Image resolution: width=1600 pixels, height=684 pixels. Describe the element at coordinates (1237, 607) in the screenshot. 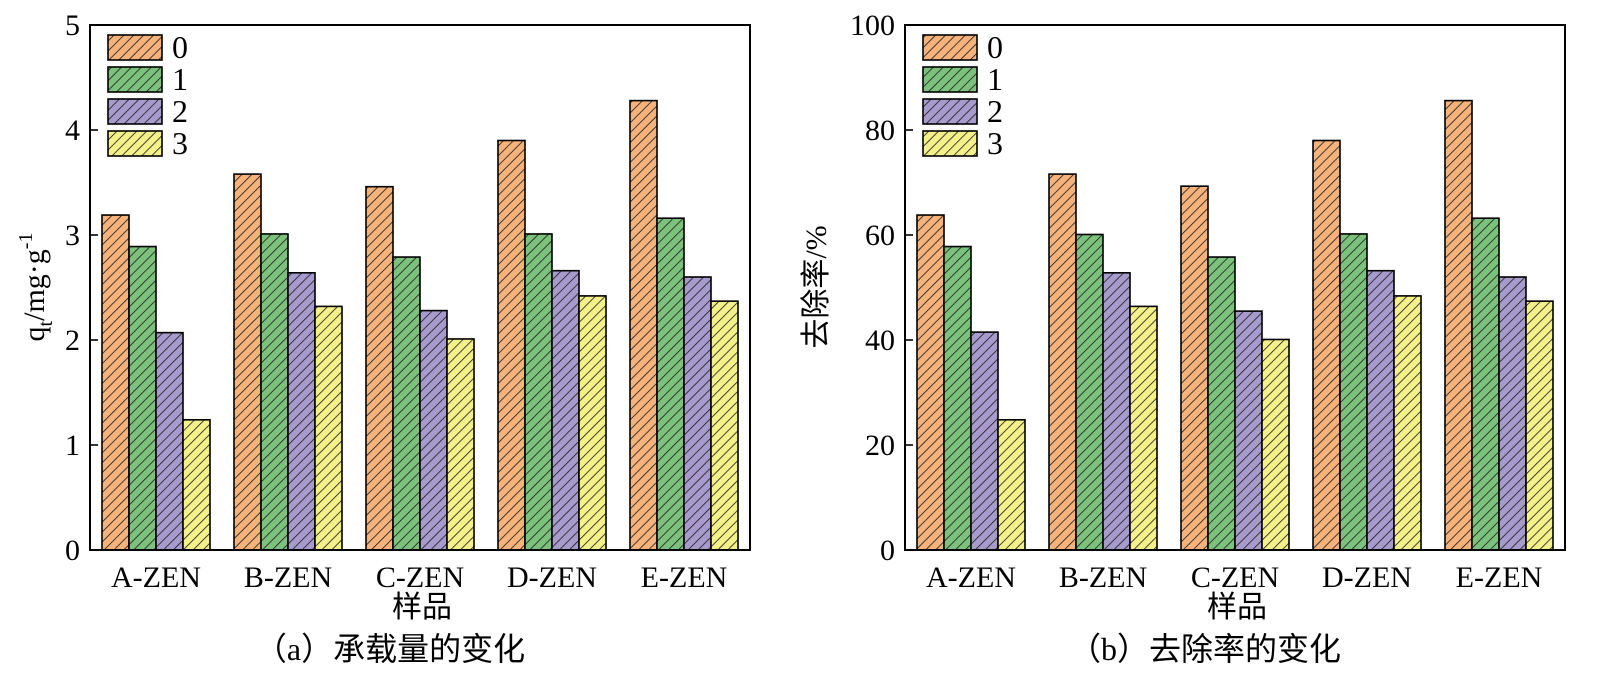

I see `x-axis-label-b: 样品` at that location.